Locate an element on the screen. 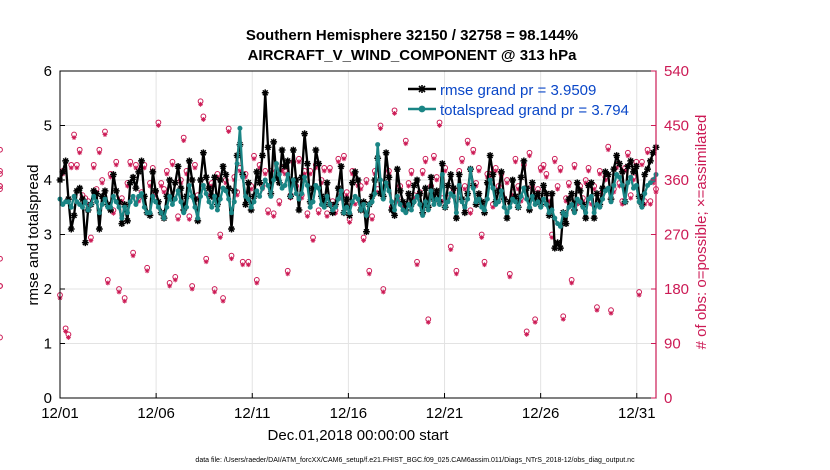 This screenshot has width=830, height=470. obs-possible-point is located at coordinates (1, 171).